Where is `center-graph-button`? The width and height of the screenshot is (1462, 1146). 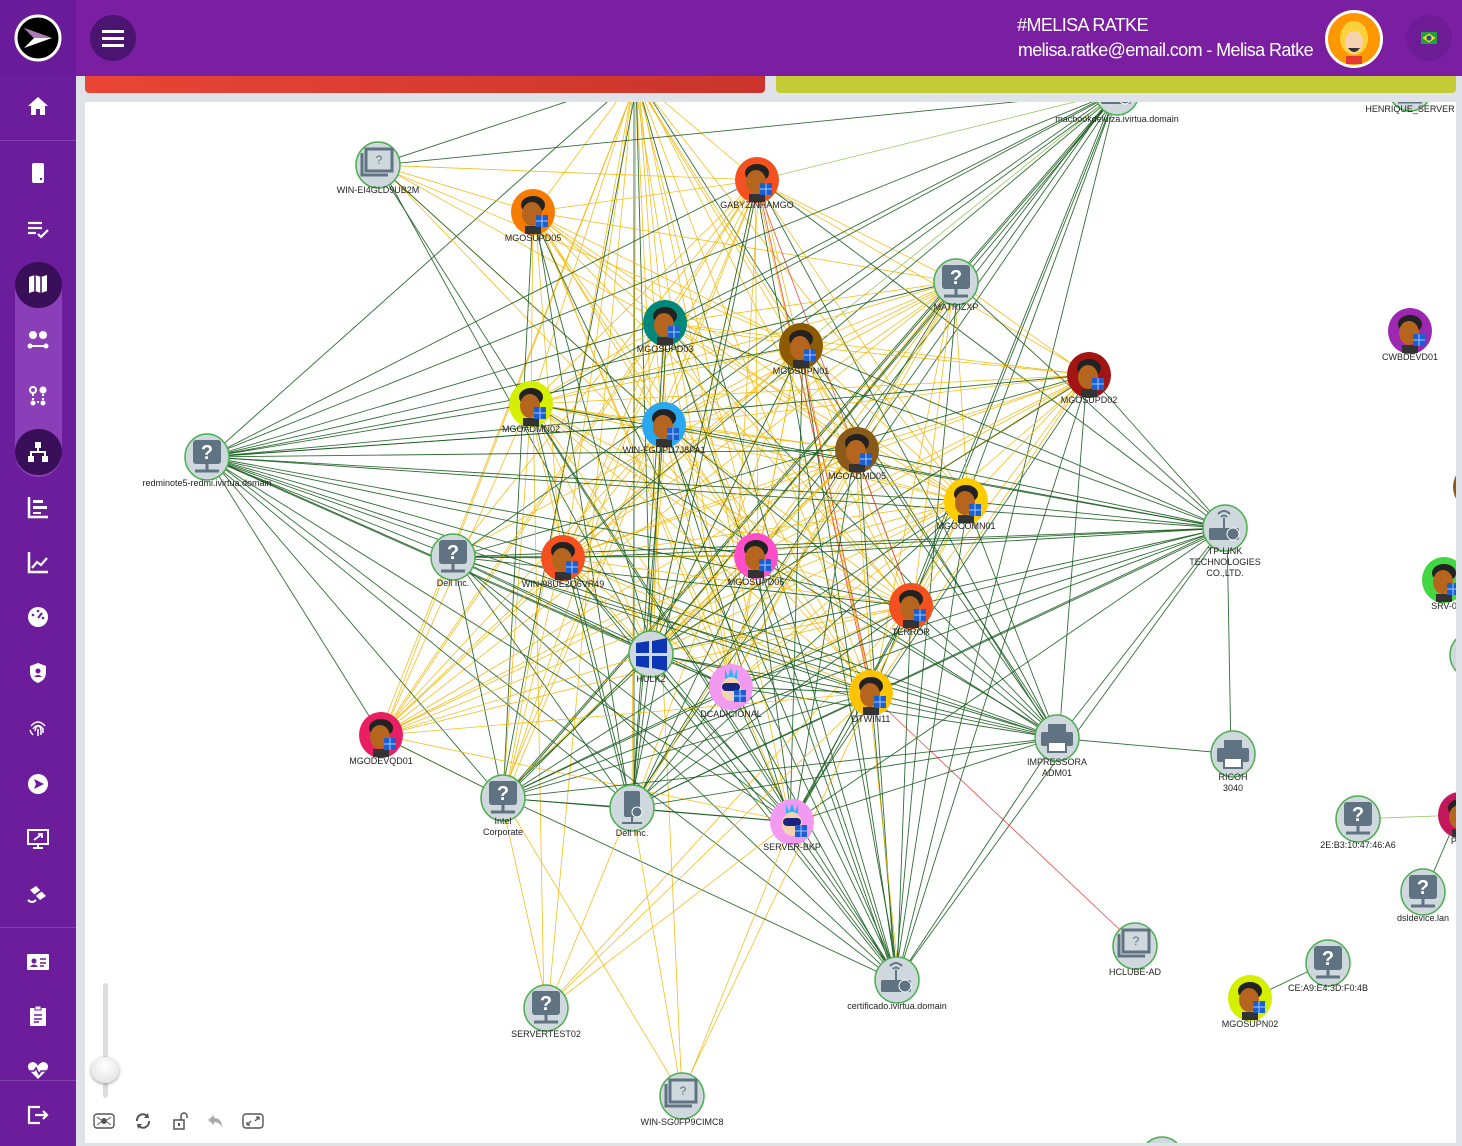
center-graph-button is located at coordinates (104, 1121).